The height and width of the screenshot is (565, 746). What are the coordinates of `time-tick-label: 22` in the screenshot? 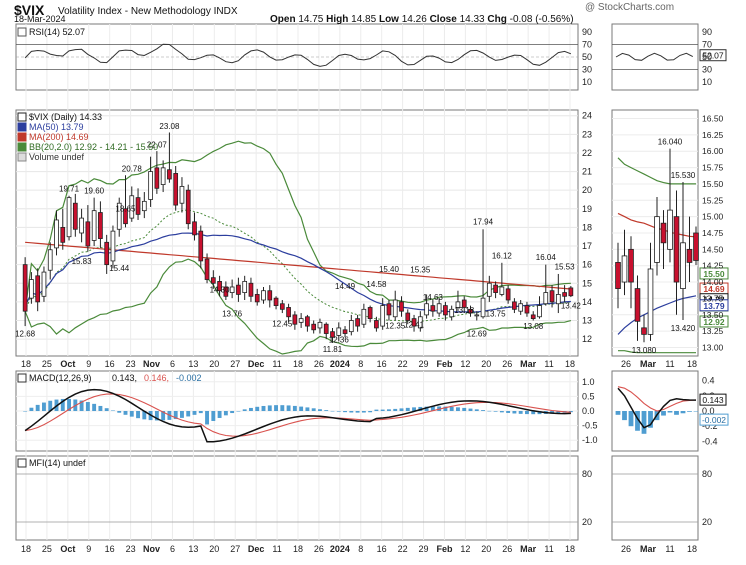 It's located at (403, 364).